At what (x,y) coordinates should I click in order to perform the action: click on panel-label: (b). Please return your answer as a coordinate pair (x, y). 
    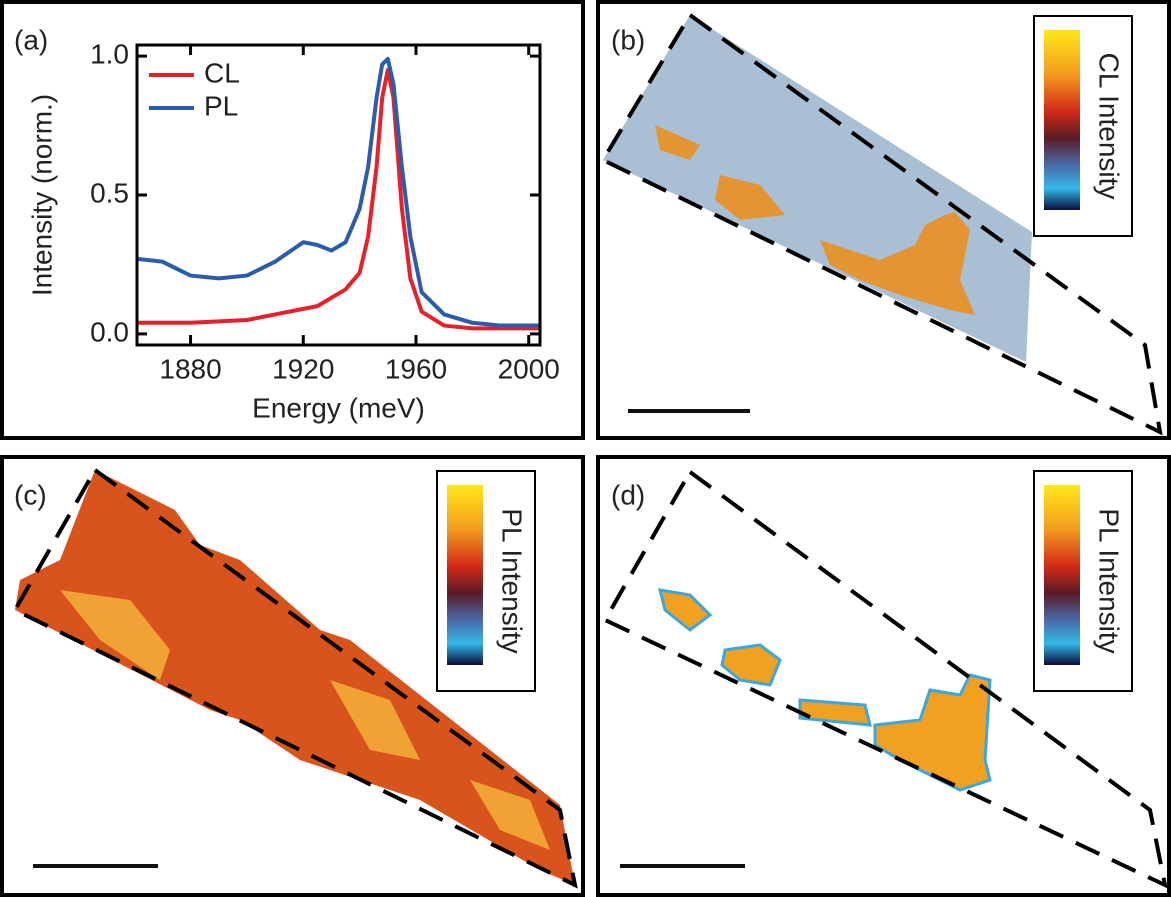
    Looking at the image, I should click on (628, 39).